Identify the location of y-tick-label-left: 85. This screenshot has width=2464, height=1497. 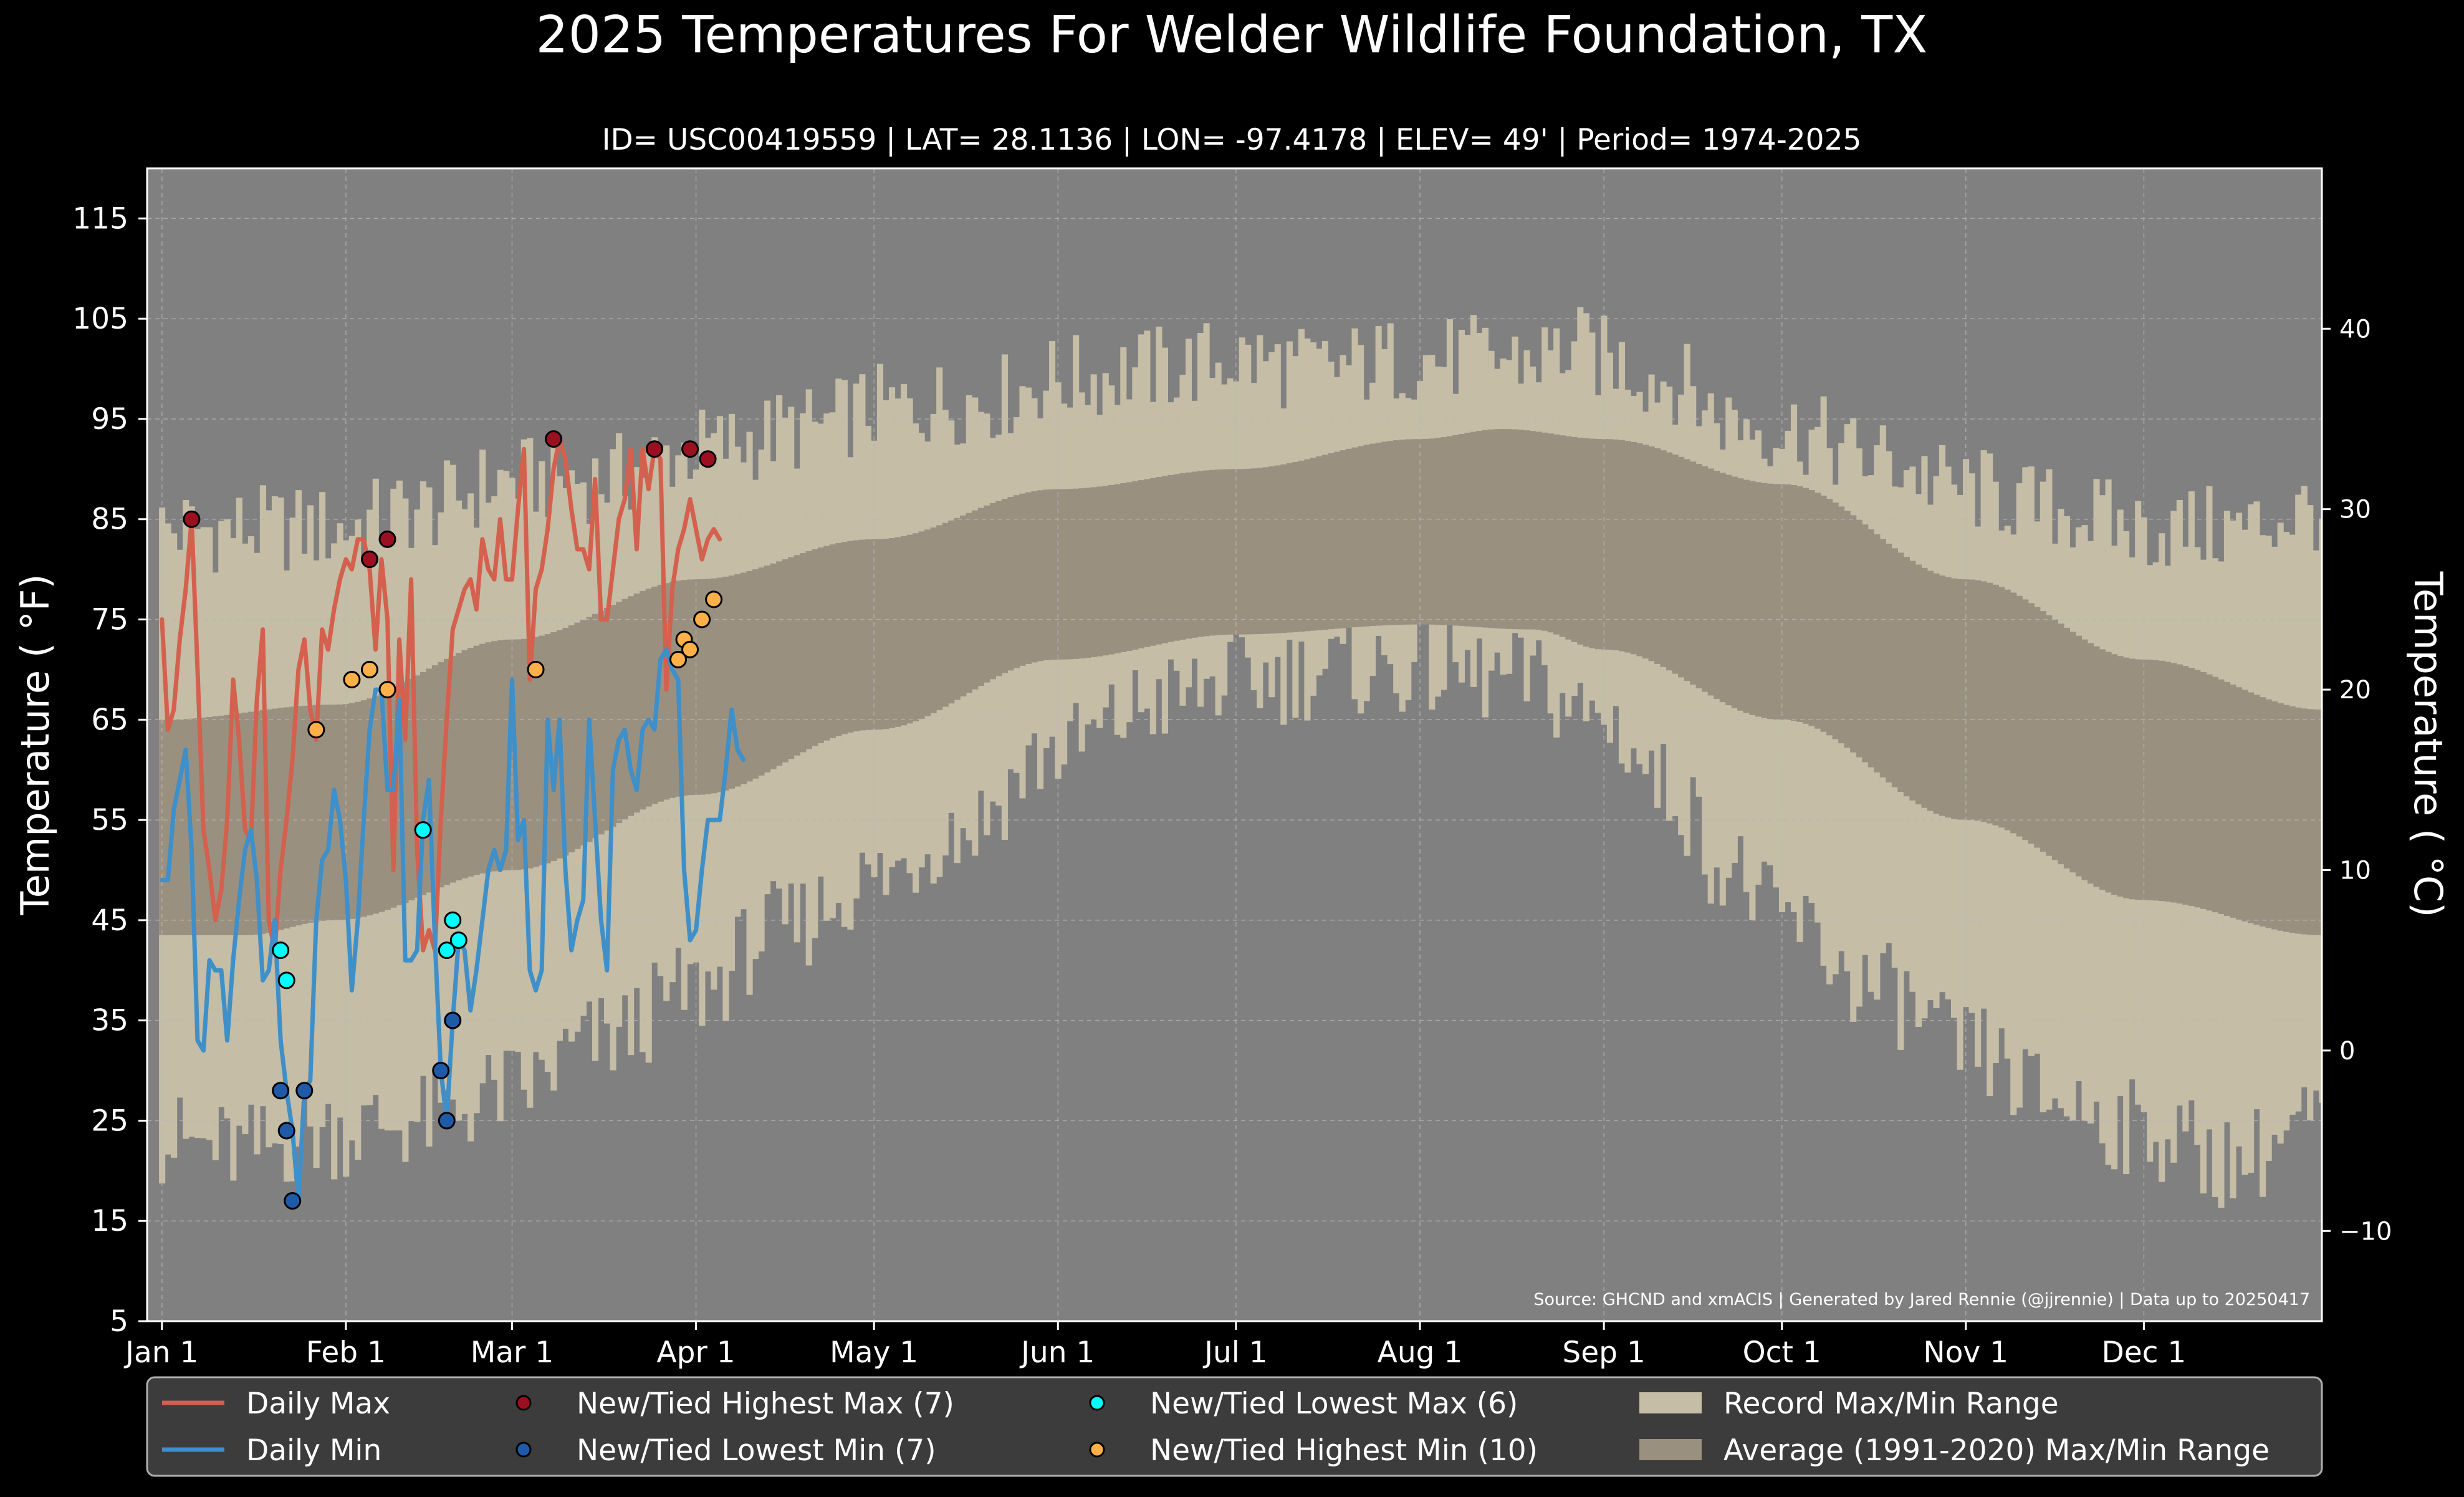
(109, 520).